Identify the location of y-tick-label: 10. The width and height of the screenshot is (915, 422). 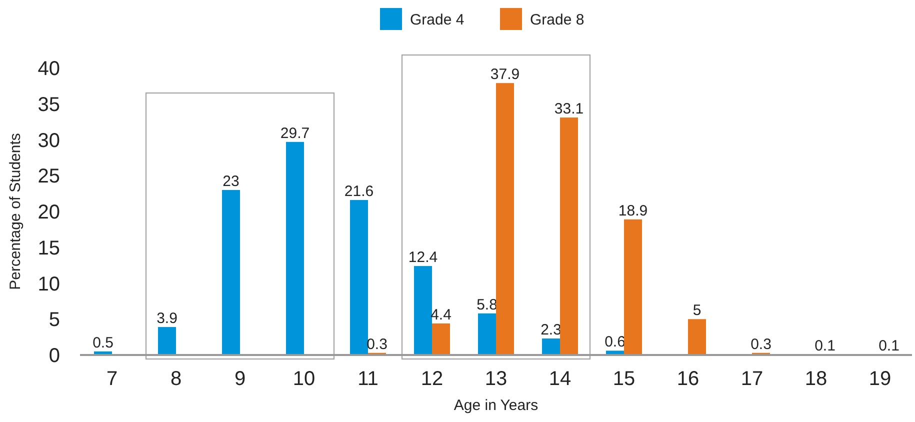
(49, 284).